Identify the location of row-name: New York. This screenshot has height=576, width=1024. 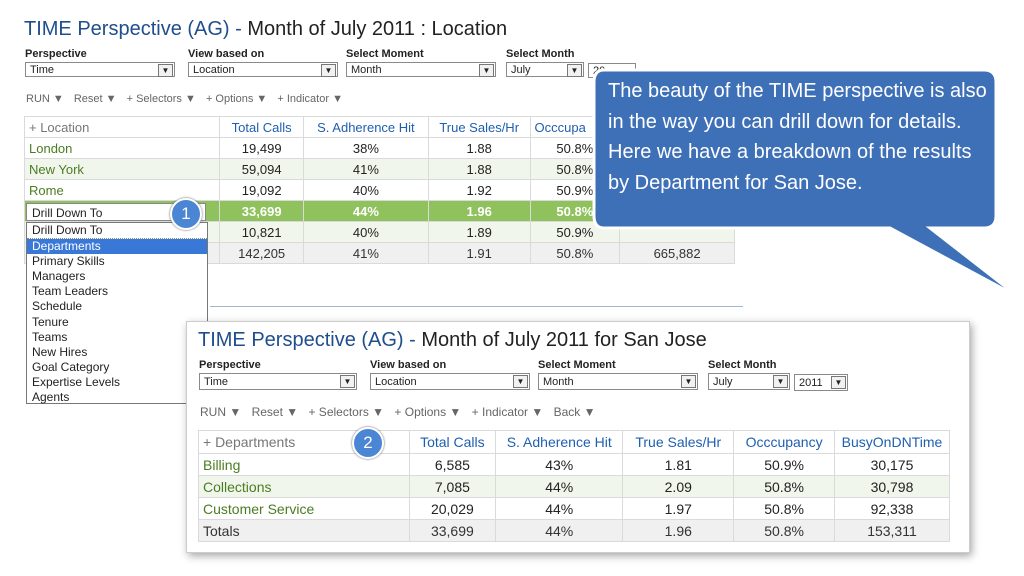
(122, 169).